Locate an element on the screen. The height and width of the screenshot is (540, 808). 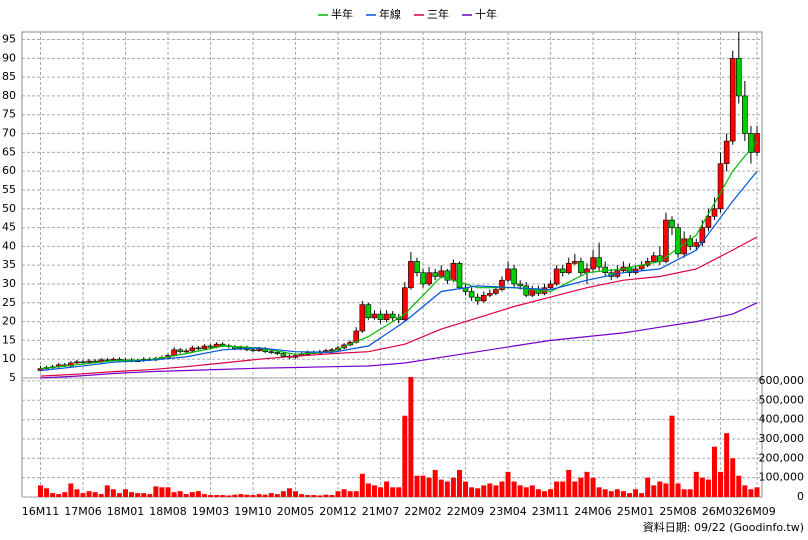
x-tick-label: 19M10 is located at coordinates (253, 511).